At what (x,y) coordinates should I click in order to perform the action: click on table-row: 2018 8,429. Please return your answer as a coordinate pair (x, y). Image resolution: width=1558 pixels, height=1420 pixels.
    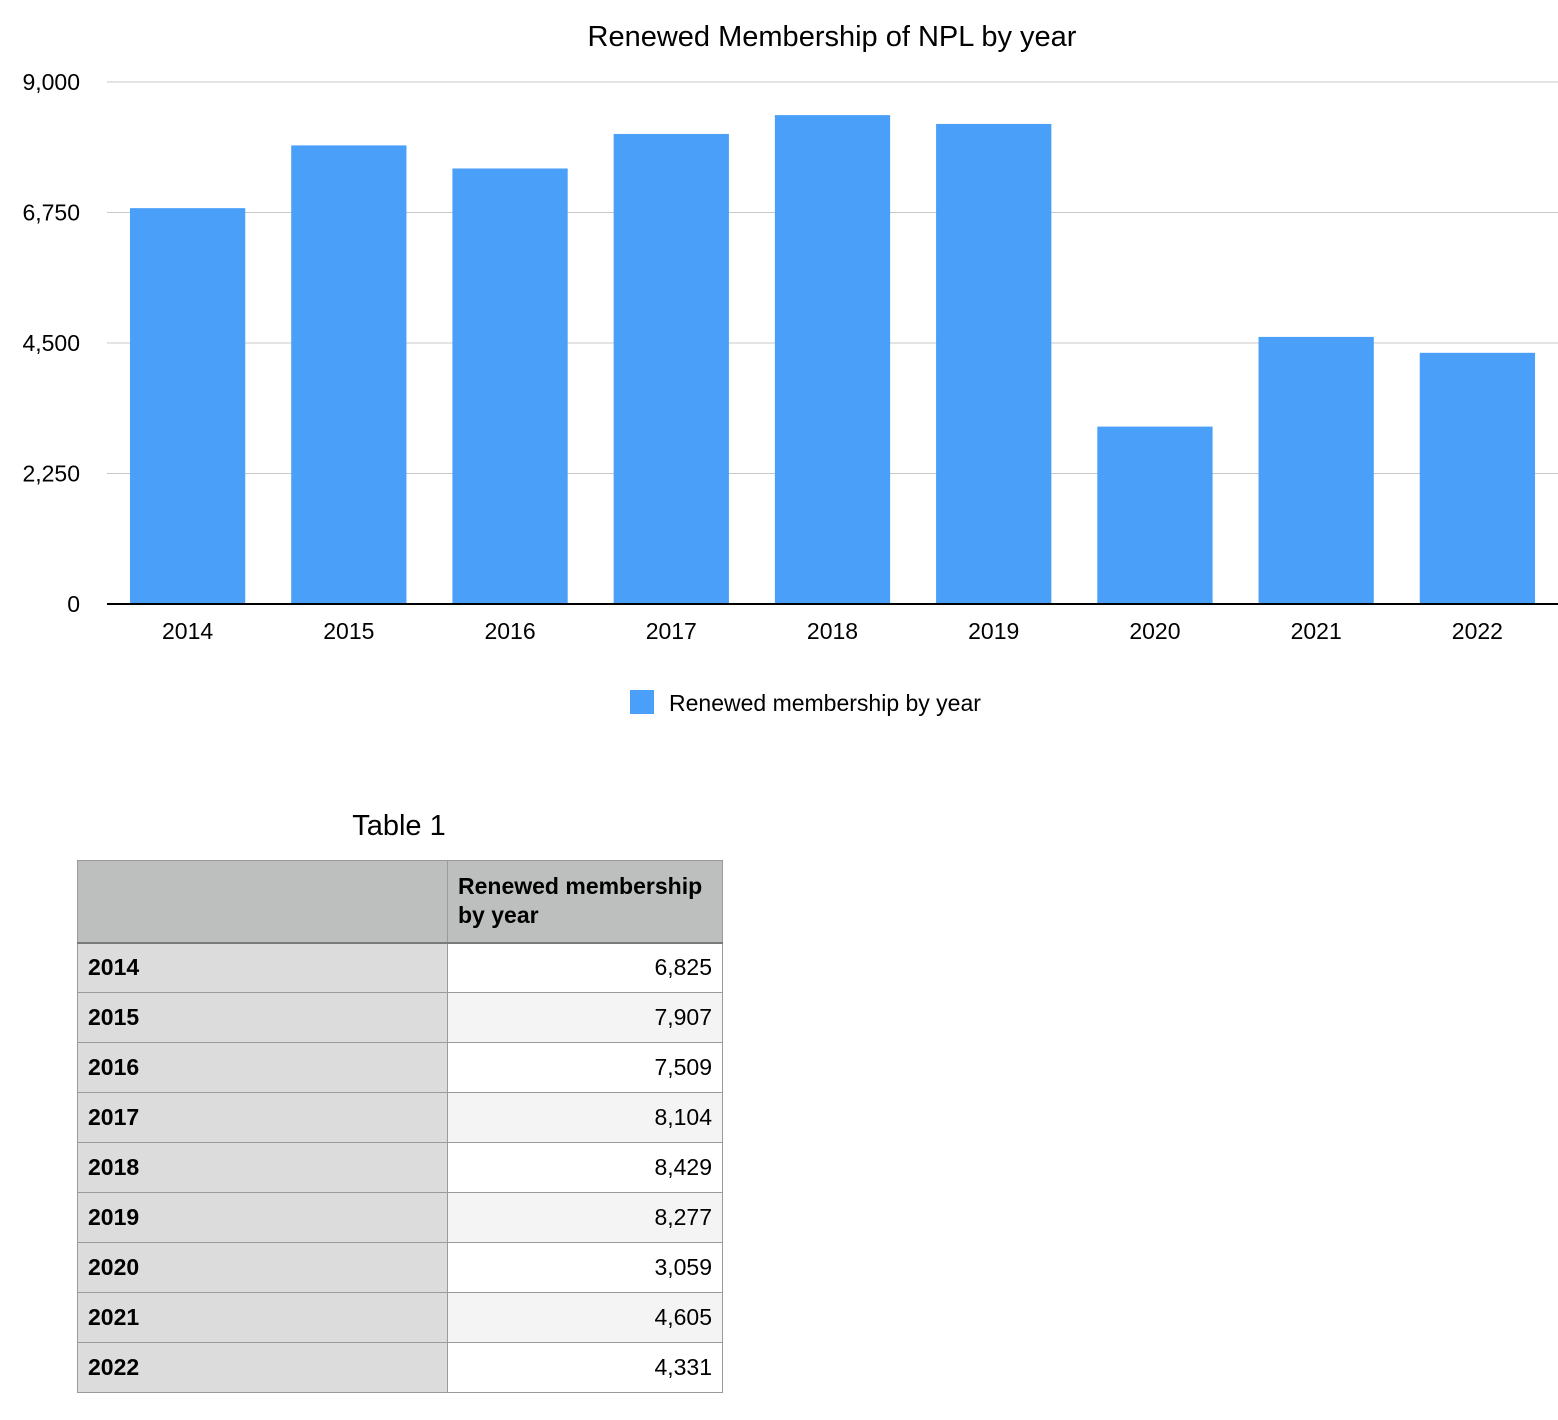
    Looking at the image, I should click on (400, 1167).